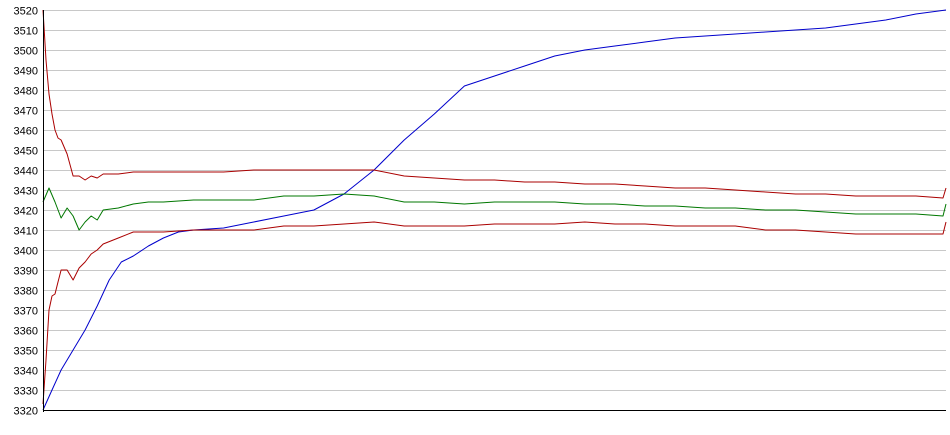 Image resolution: width=950 pixels, height=435 pixels. I want to click on y-tick-label: 3410, so click(26, 232).